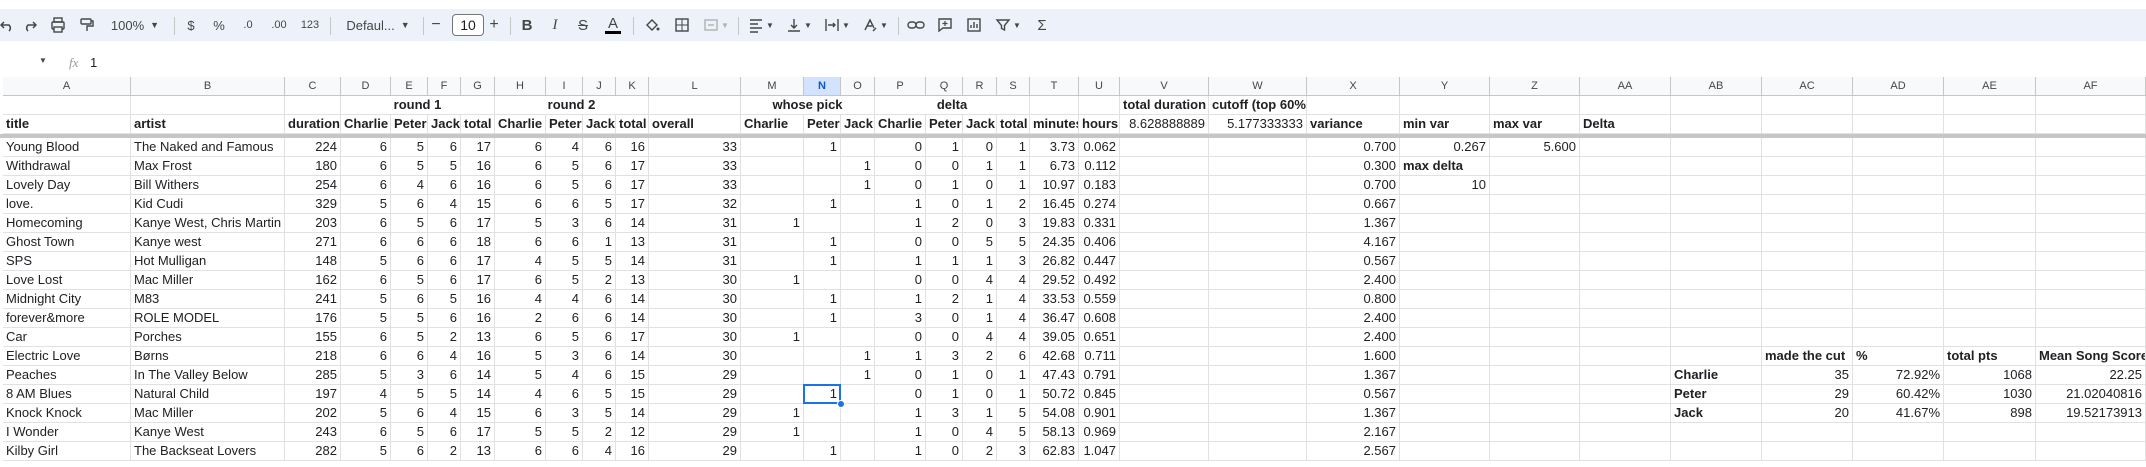 This screenshot has height=467, width=2146. What do you see at coordinates (87, 25) in the screenshot?
I see `paint-format-icon` at bounding box center [87, 25].